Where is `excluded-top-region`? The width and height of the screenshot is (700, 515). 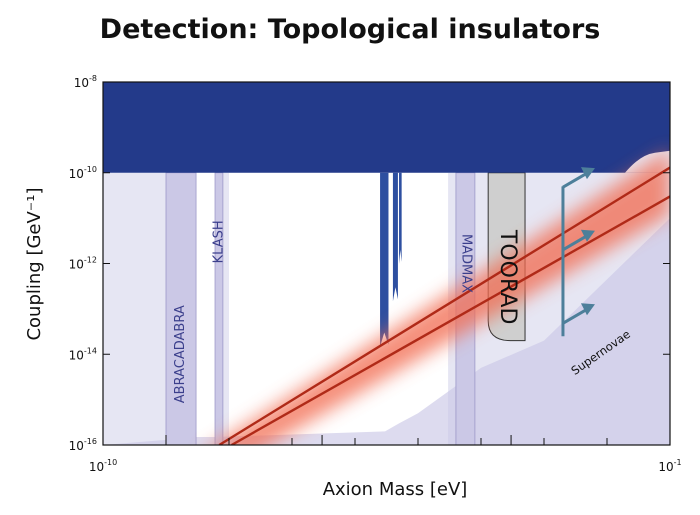 excluded-top-region is located at coordinates (386, 127).